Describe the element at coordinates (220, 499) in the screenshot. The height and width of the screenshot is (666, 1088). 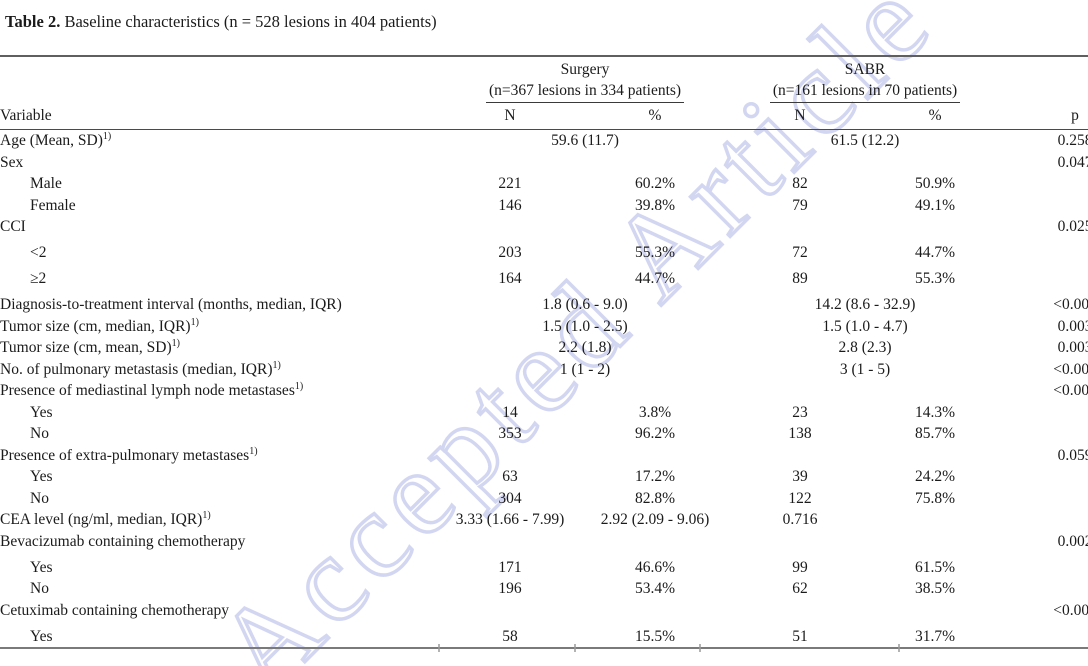
I see `row-label: No` at that location.